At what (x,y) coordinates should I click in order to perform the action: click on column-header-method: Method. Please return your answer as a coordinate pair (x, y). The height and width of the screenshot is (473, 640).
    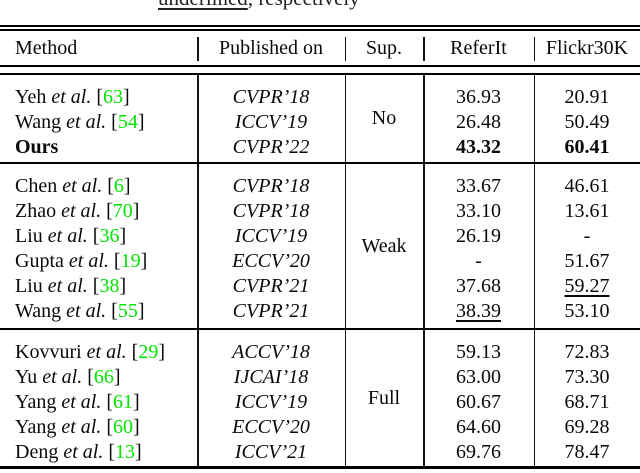
    Looking at the image, I should click on (46, 48).